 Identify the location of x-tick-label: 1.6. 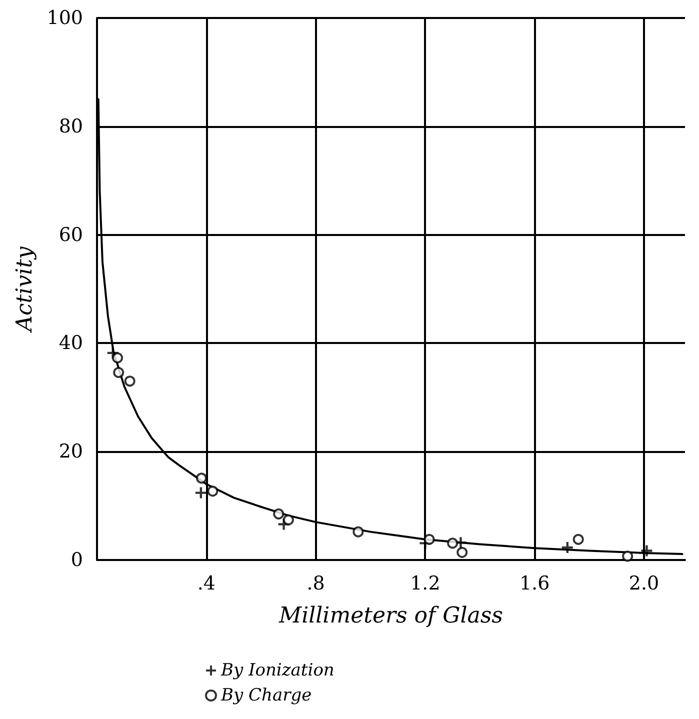
(534, 583).